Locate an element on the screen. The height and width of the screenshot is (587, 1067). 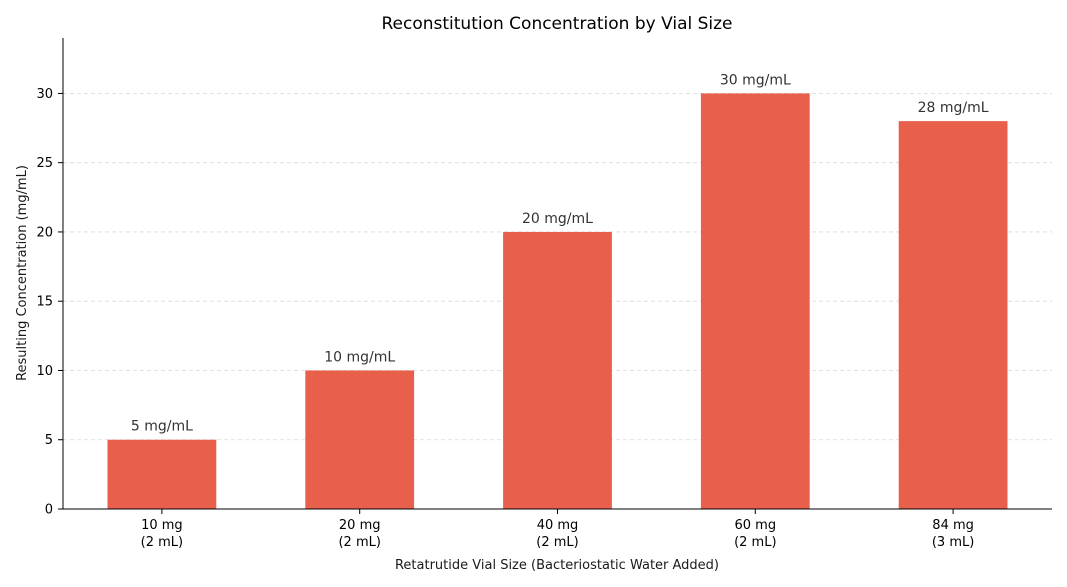
bar-value-label: 20 mg/mL is located at coordinates (557, 219).